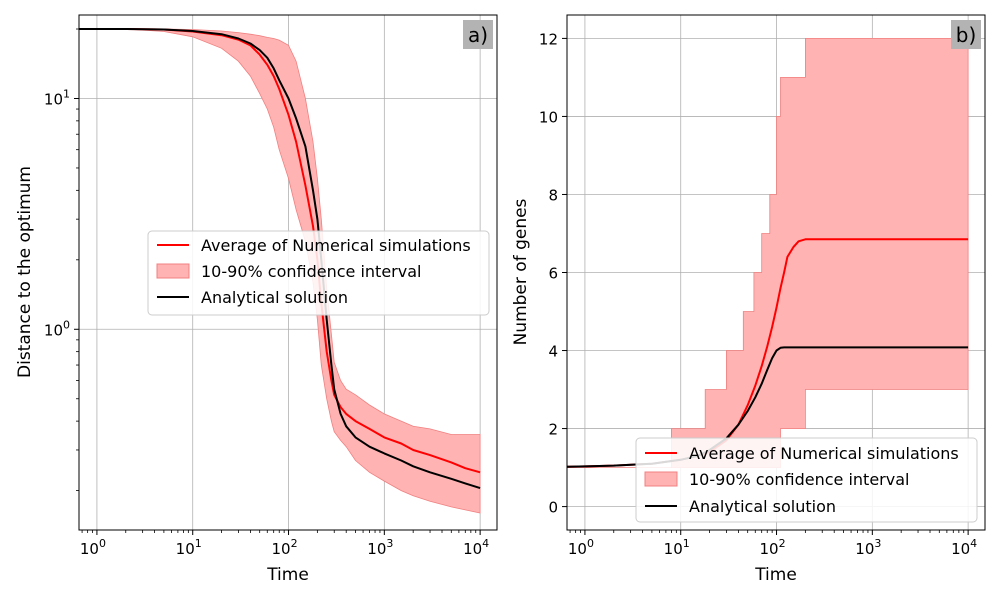 This screenshot has width=1000, height=600. Describe the element at coordinates (57, 97) in the screenshot. I see `y-tick-label: 10¹` at that location.